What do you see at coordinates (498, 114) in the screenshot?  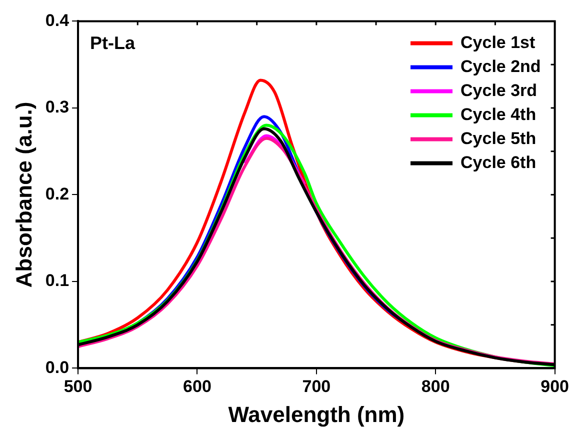 I see `legend-label: Cycle 4th` at bounding box center [498, 114].